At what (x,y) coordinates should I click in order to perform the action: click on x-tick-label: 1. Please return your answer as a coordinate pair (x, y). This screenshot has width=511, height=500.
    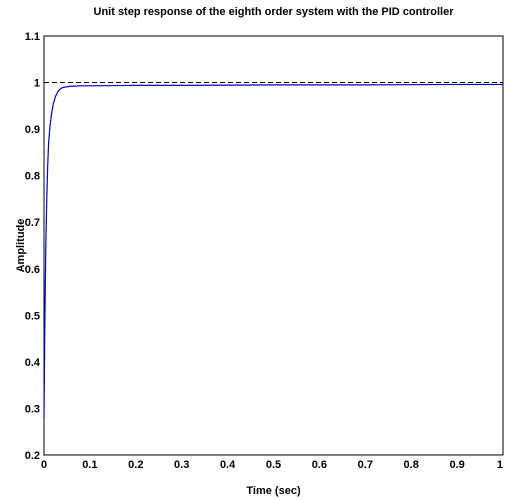
    Looking at the image, I should click on (500, 465).